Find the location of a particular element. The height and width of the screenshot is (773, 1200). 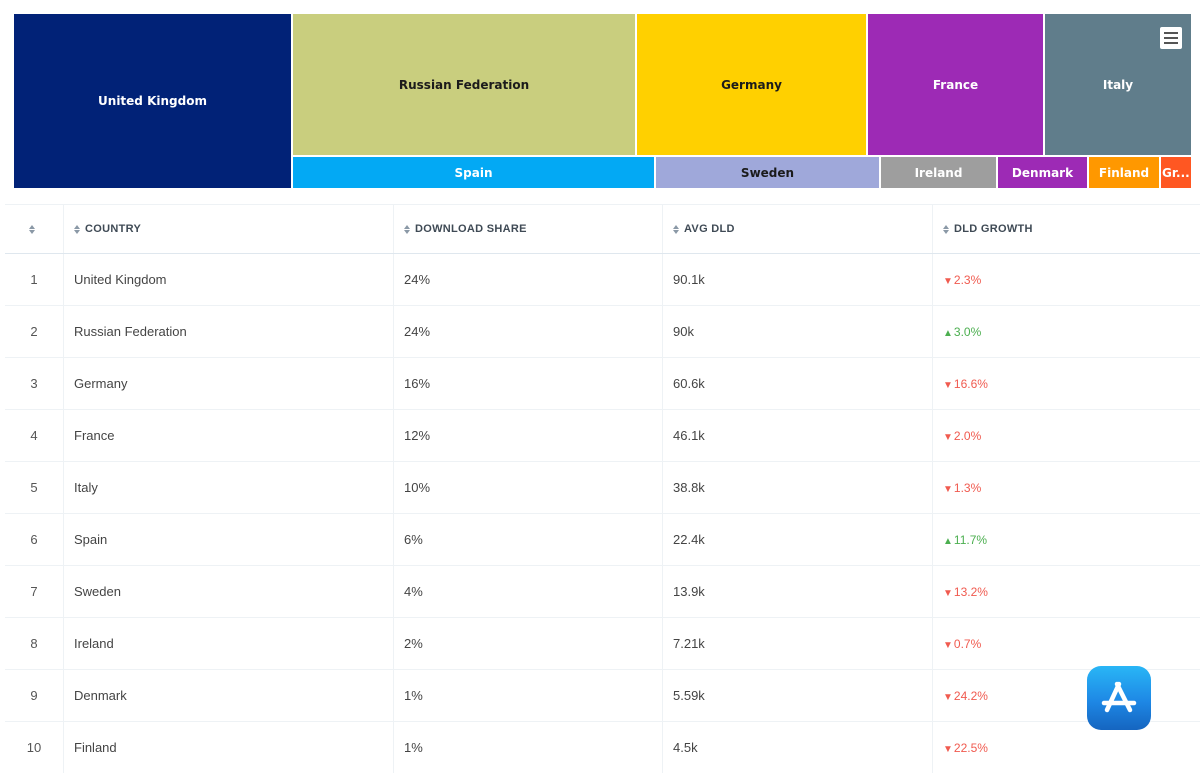

rank-cell: 3 is located at coordinates (34, 383).